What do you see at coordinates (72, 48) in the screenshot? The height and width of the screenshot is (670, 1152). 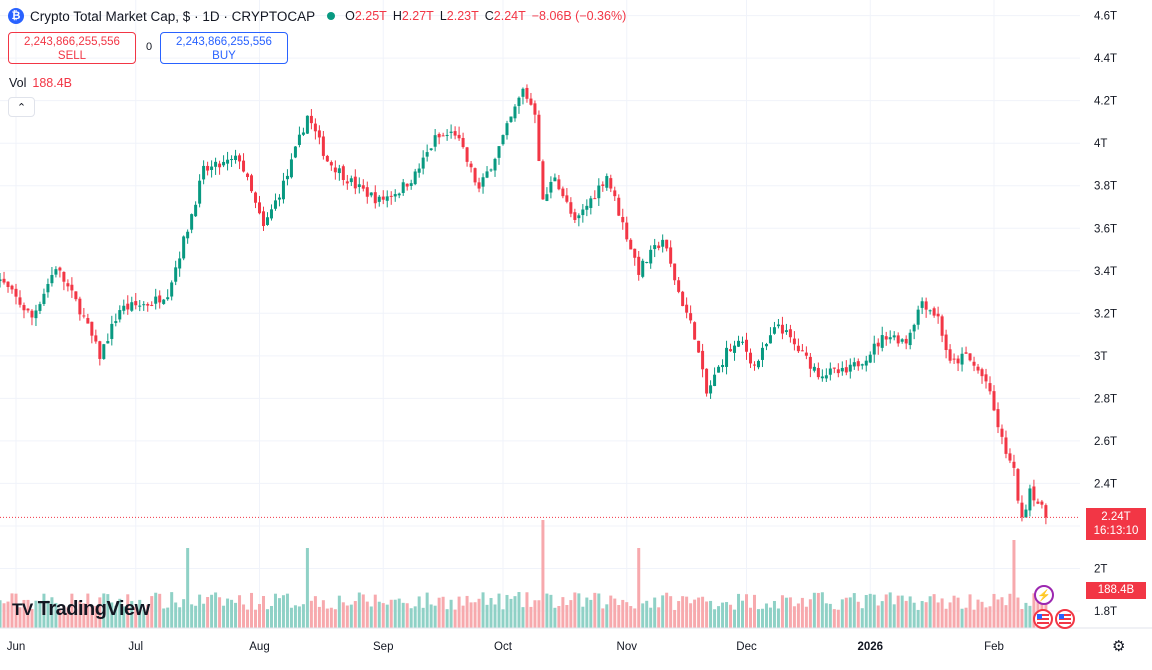 I see `sell-button: 2,243,866,255,556 SELL` at bounding box center [72, 48].